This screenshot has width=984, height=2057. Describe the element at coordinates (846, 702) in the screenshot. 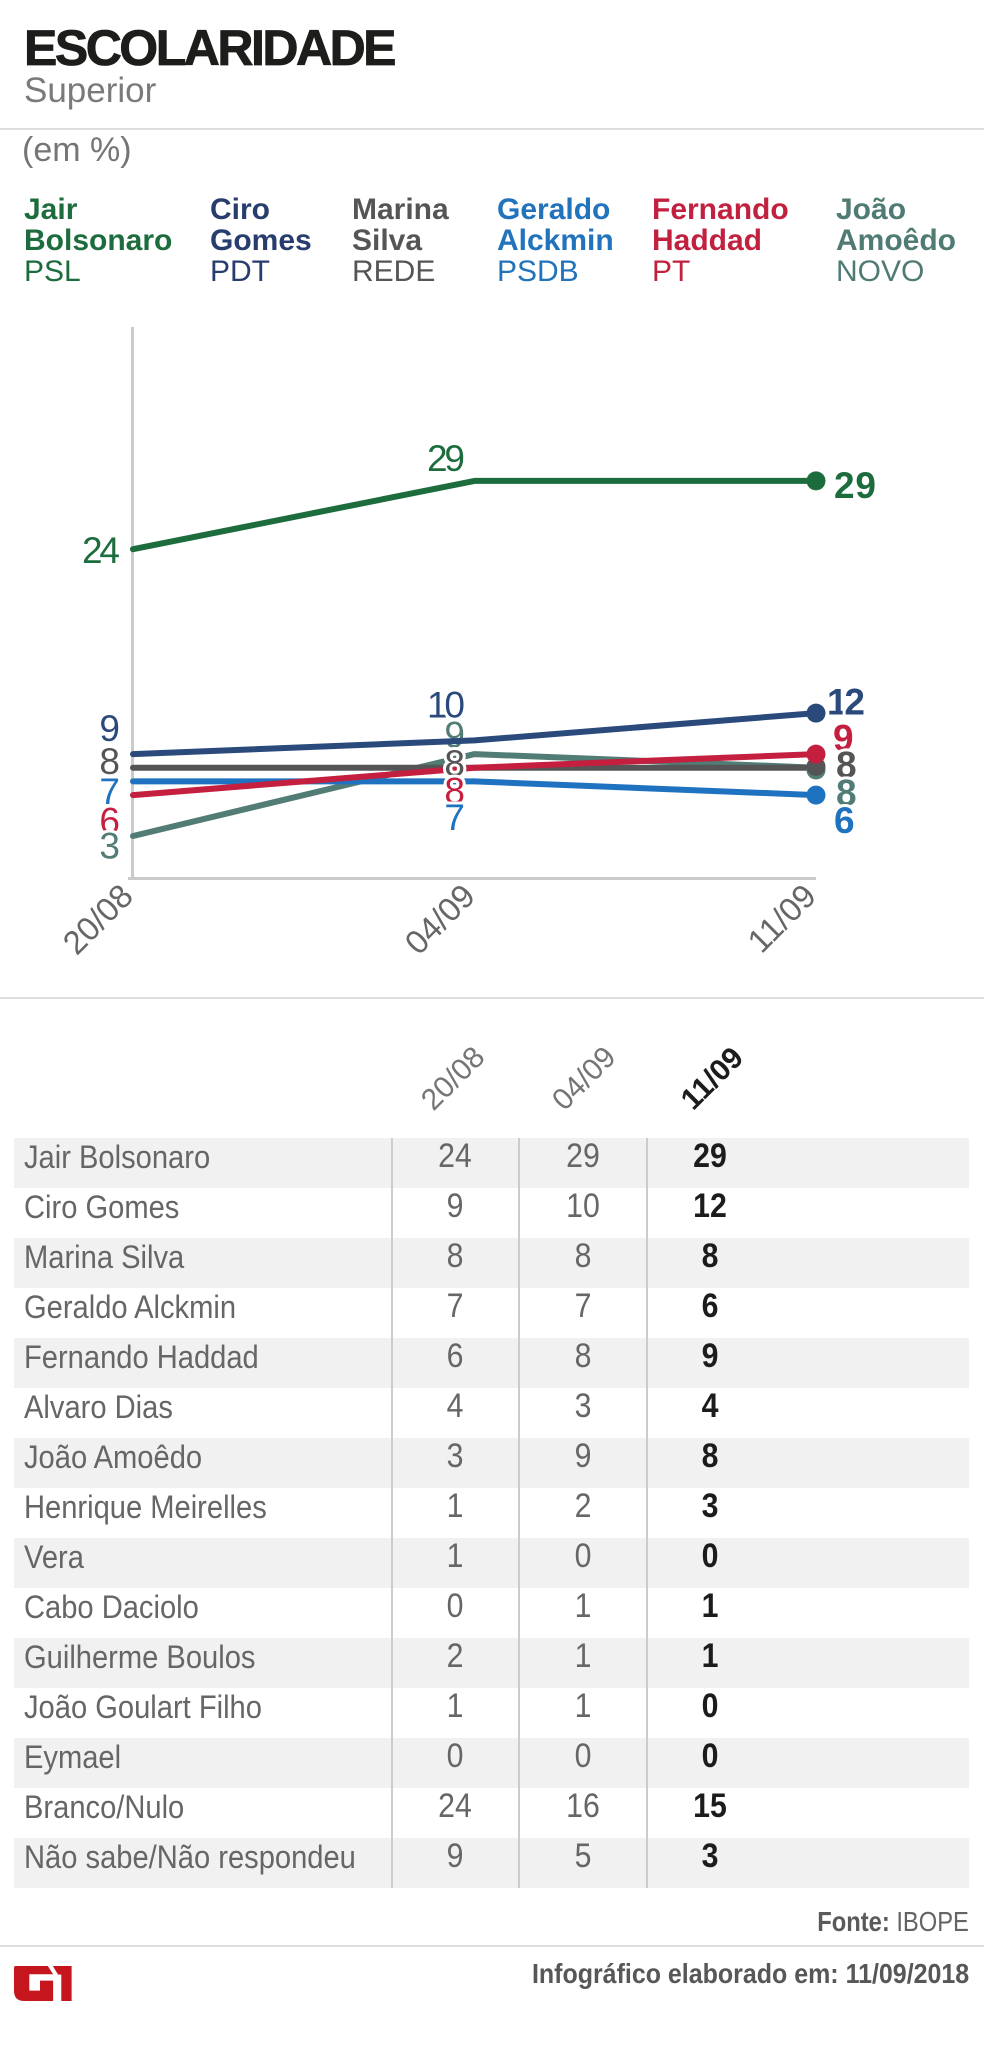

I see `svg-text: 12` at that location.